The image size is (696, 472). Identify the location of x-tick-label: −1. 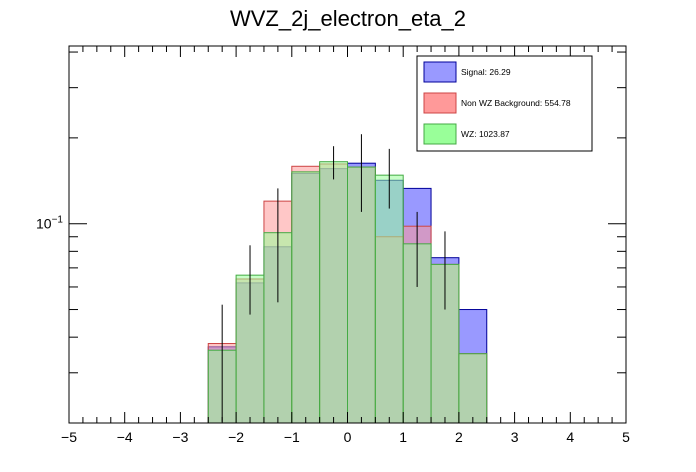
(292, 437).